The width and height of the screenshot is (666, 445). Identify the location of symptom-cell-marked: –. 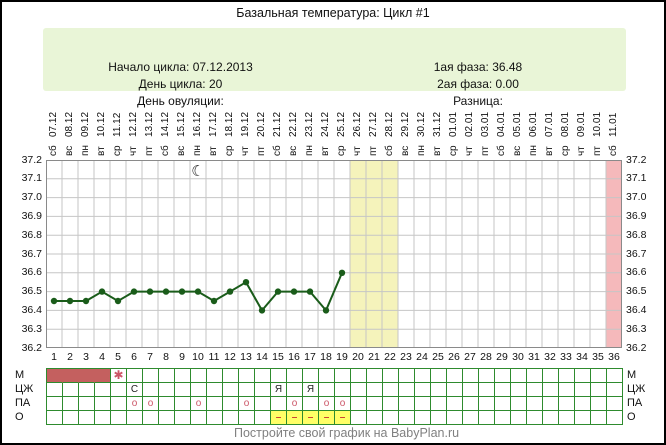
(327, 418).